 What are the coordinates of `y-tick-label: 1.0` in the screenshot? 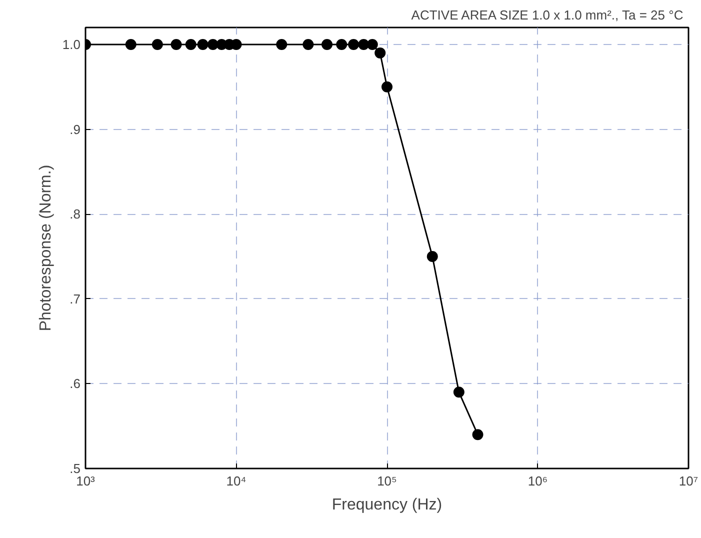 It's located at (71, 44).